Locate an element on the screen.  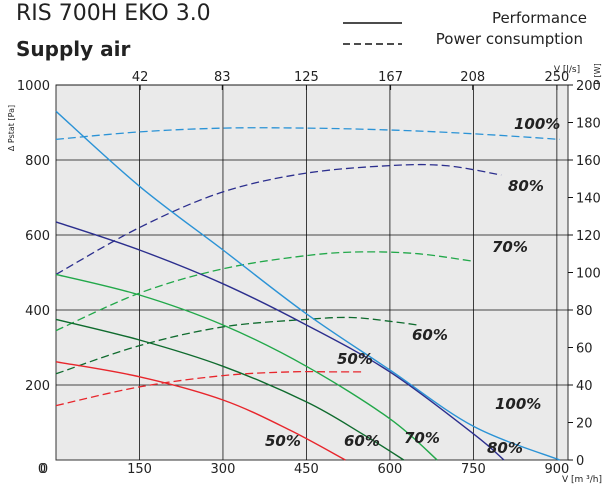
y2-tick-120: 120 is located at coordinates (588, 236).